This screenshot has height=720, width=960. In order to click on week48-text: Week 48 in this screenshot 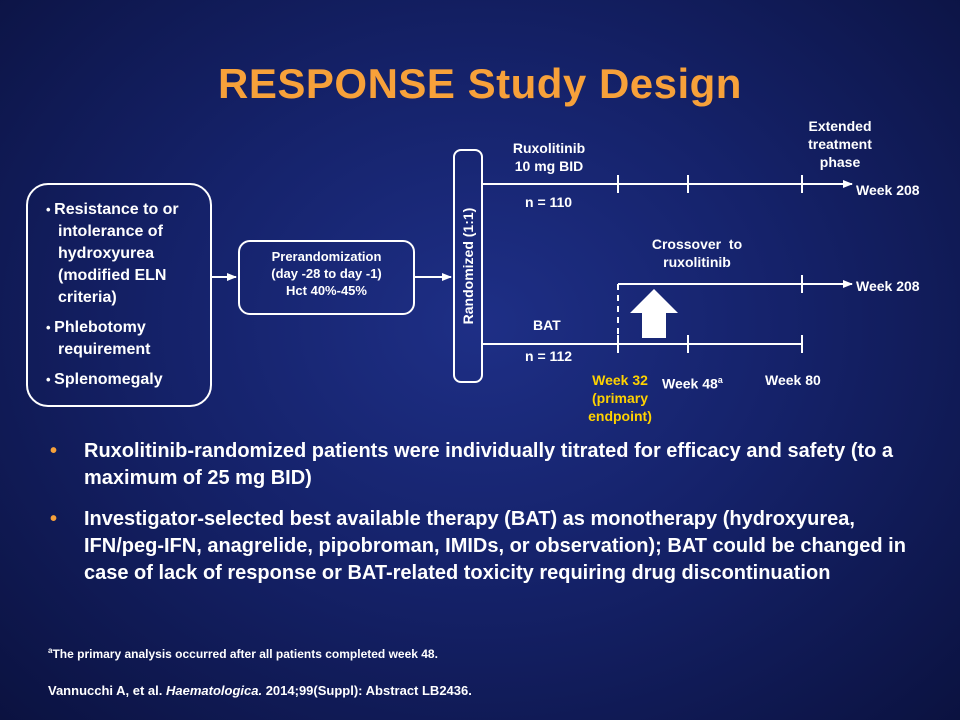, I will do `click(690, 383)`.